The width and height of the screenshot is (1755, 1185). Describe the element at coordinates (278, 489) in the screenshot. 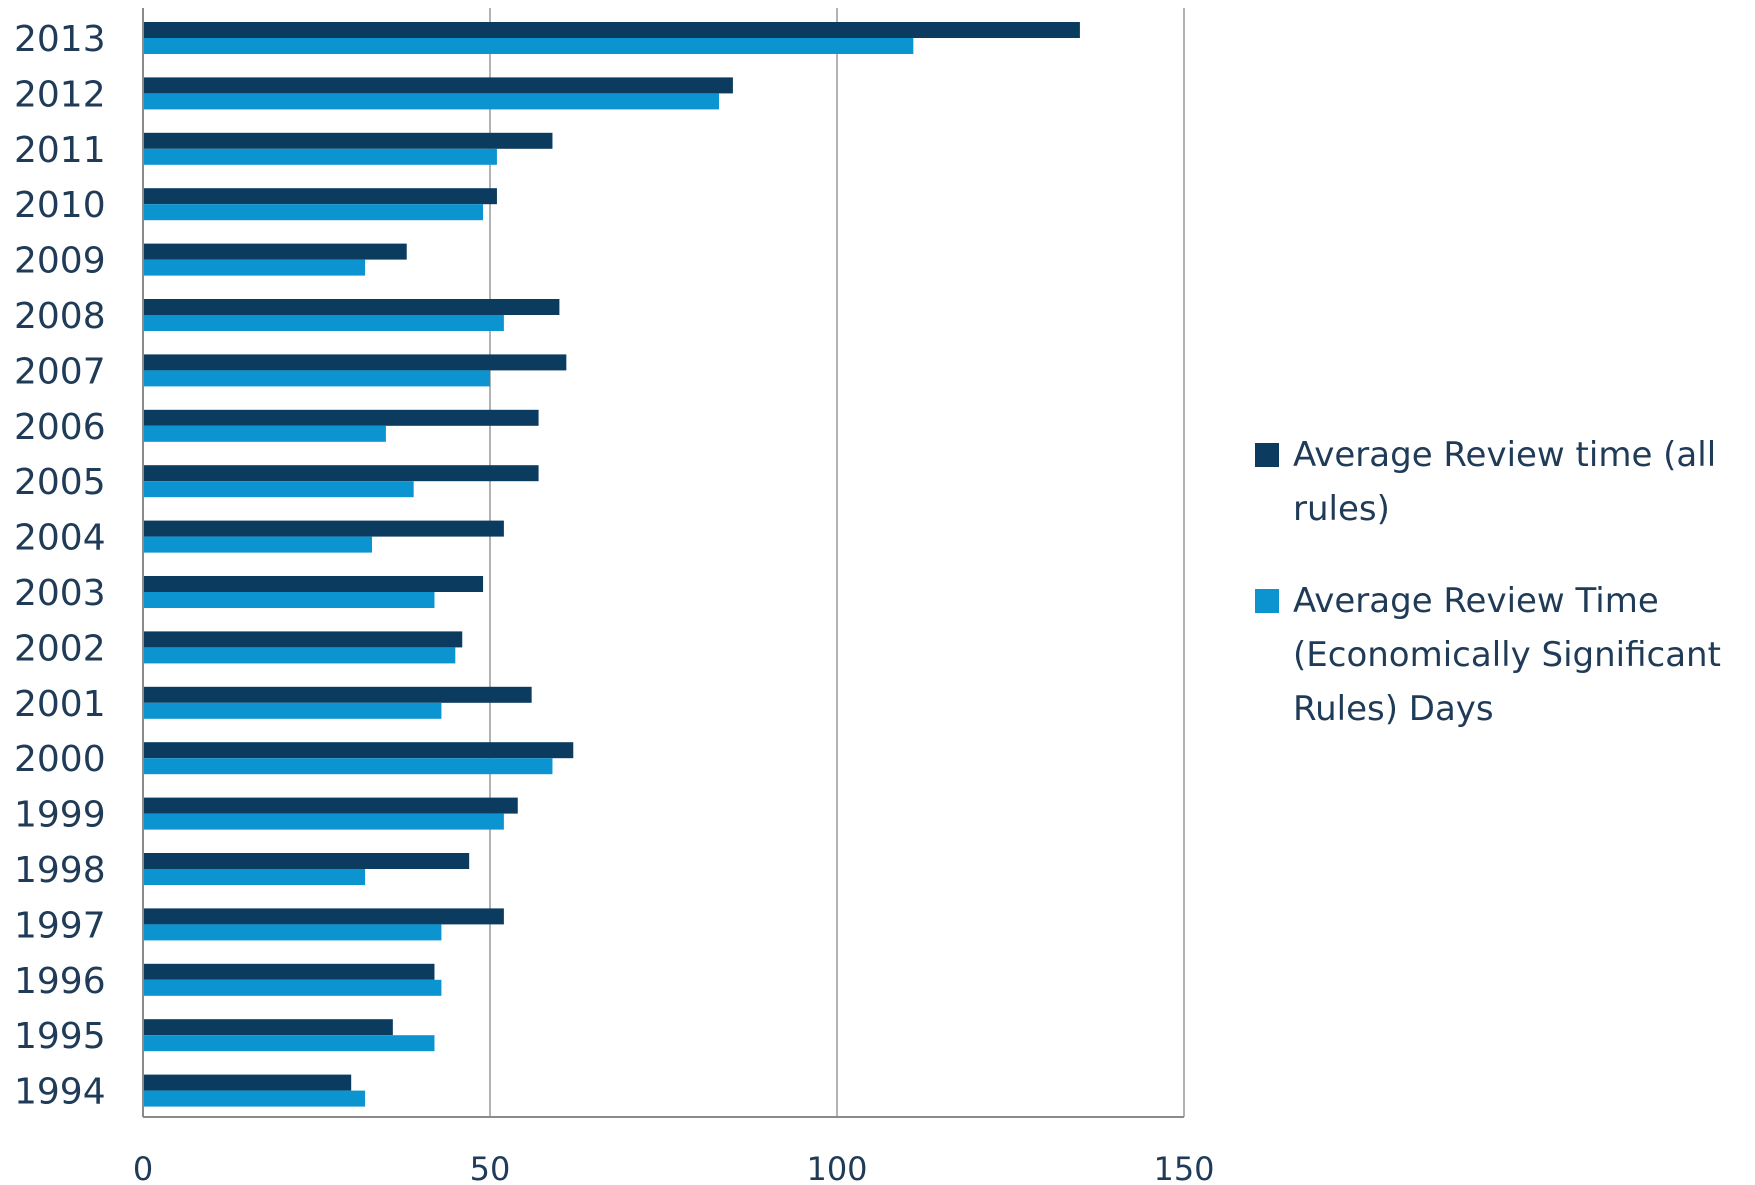

I see `bar-econ-significant-2005` at that location.